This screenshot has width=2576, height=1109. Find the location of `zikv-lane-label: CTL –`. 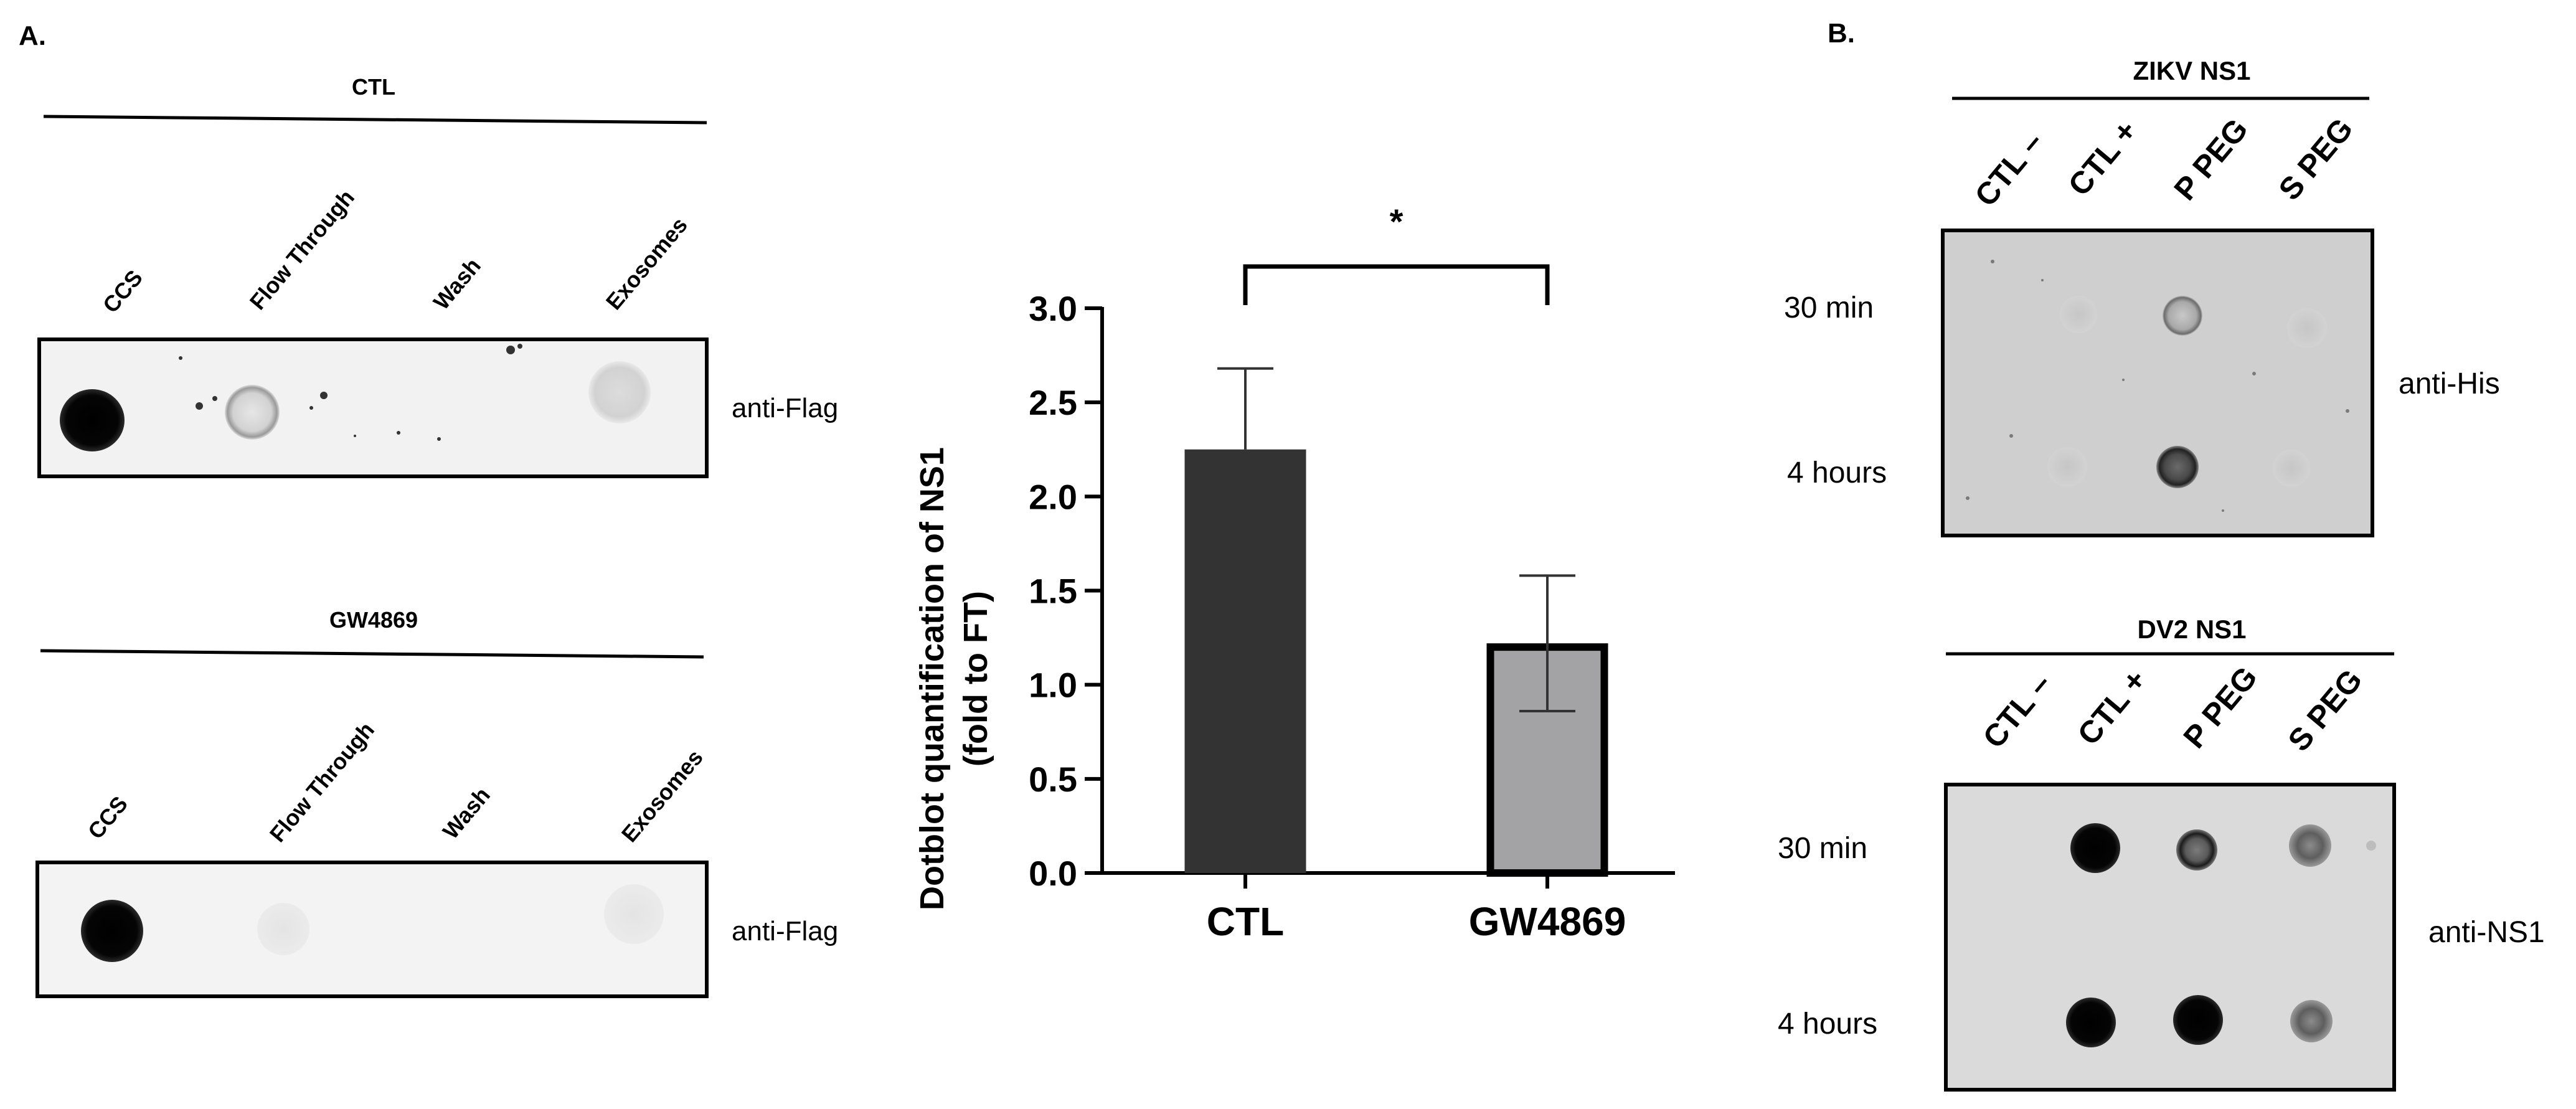

zikv-lane-label: CTL – is located at coordinates (2009, 169).